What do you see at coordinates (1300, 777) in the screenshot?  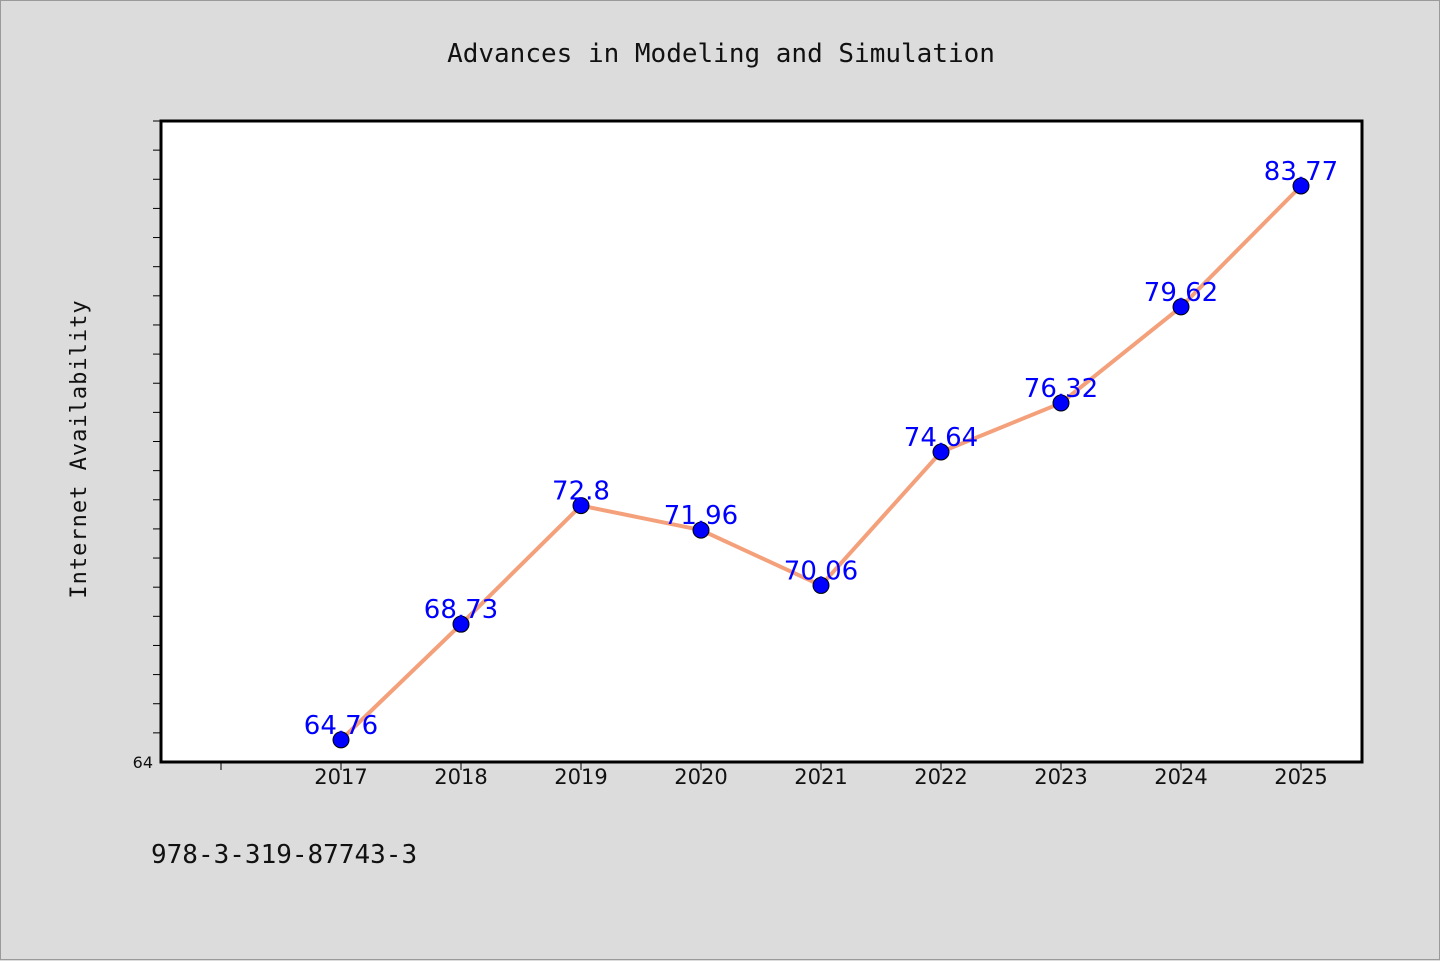 I see `x-tick-label: 2025` at bounding box center [1300, 777].